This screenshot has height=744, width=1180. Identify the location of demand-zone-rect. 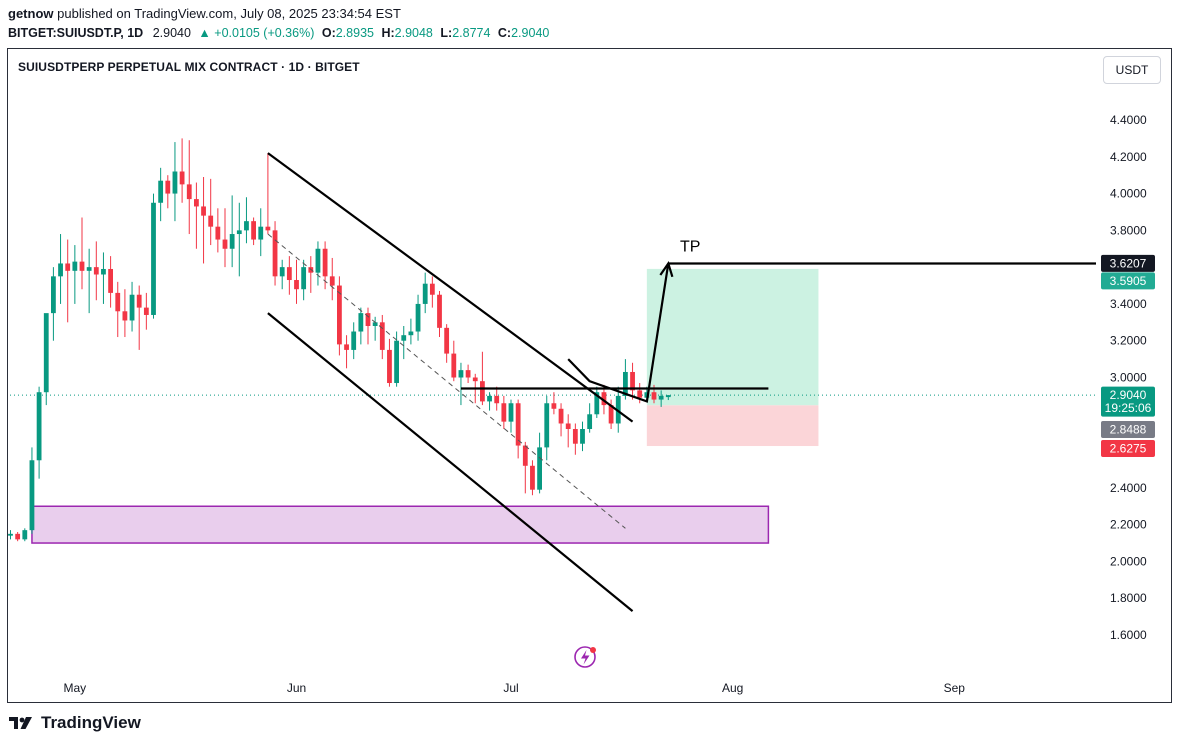
(400, 524).